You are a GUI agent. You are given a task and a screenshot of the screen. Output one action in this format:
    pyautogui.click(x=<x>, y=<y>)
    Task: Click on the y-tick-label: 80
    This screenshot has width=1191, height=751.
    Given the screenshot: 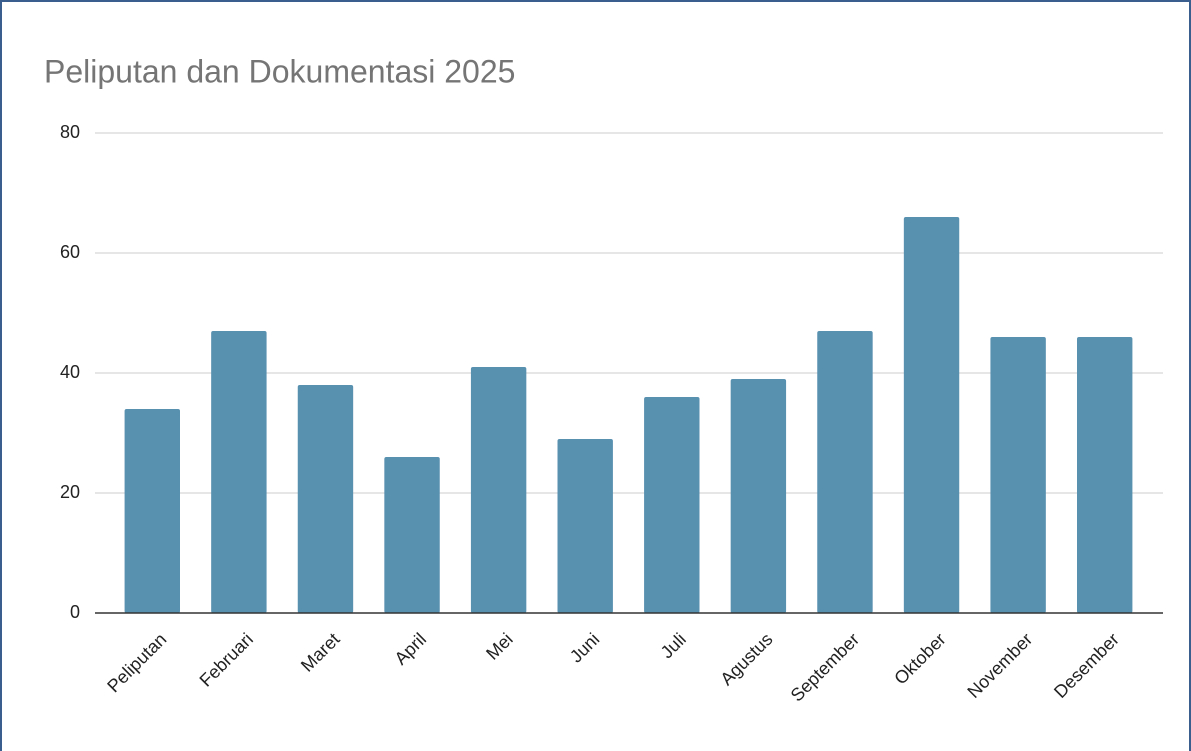 What is the action you would take?
    pyautogui.click(x=70, y=132)
    